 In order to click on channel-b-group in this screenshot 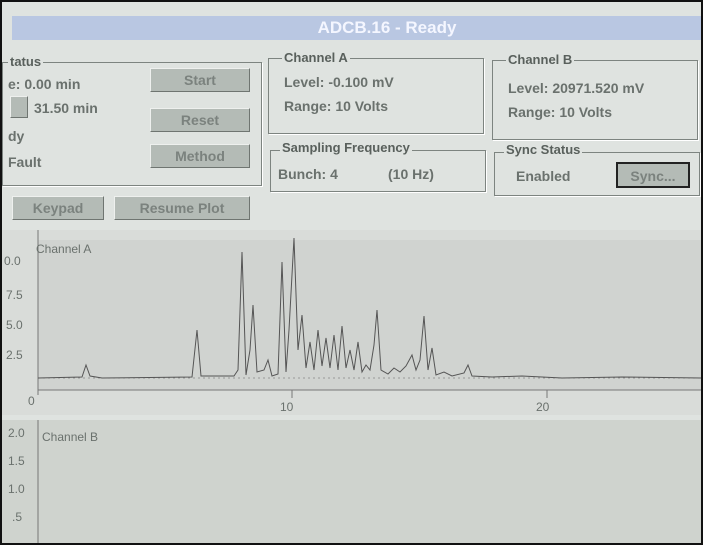, I will do `click(595, 100)`.